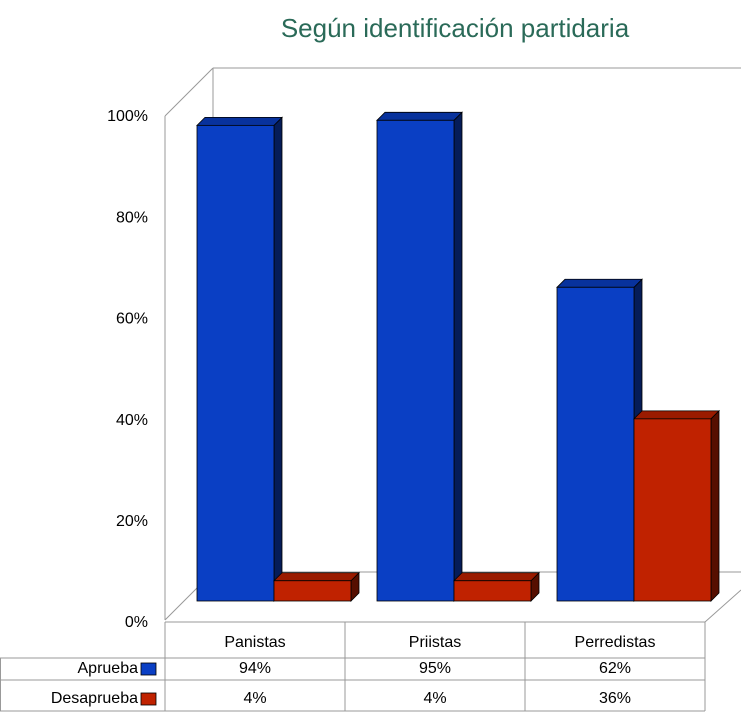  What do you see at coordinates (722, 606) in the screenshot?
I see `floor-right` at bounding box center [722, 606].